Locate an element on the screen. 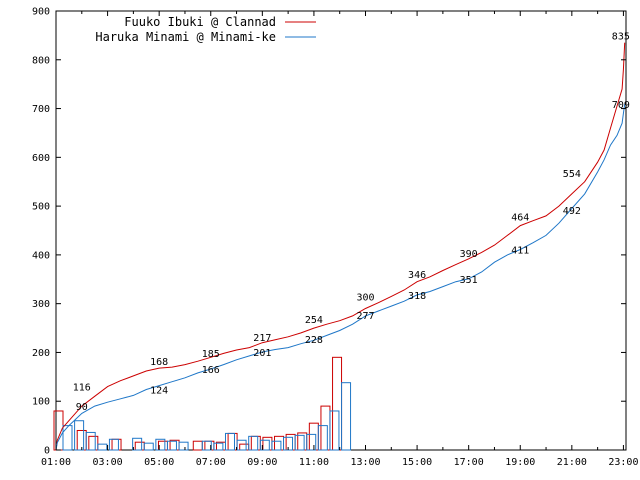 The width and height of the screenshot is (640, 480). data-label: 124 is located at coordinates (159, 391).